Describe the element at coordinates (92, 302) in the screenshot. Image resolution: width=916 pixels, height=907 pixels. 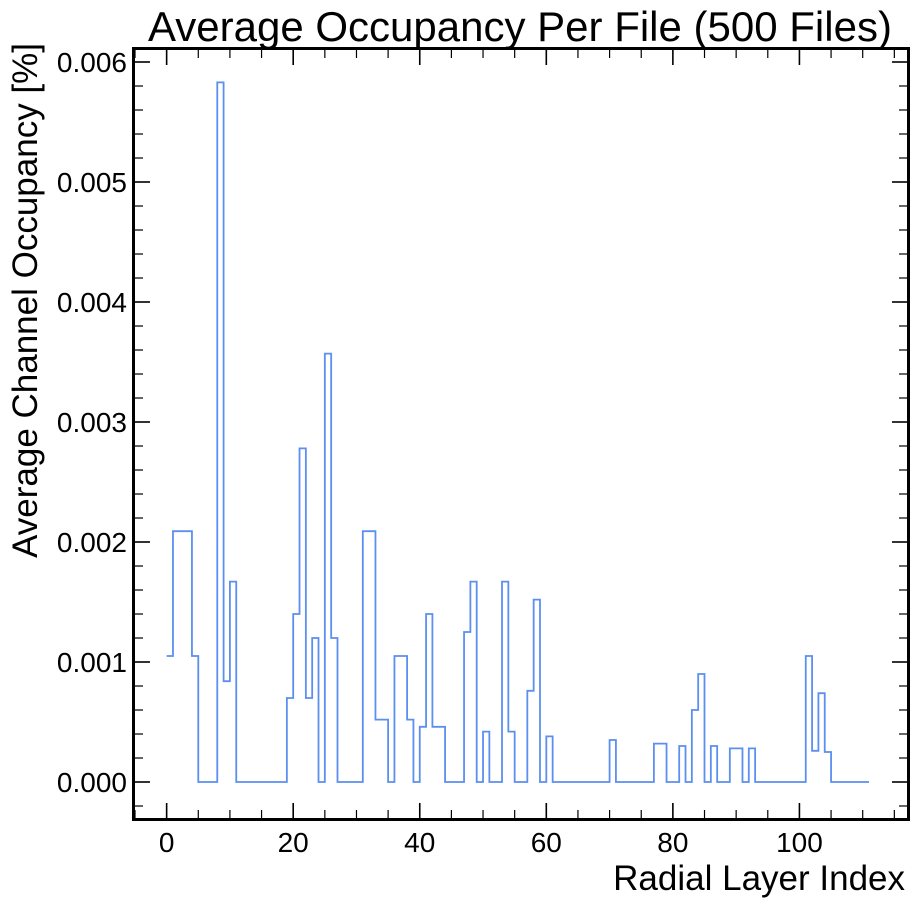
I see `y-tick-label: 0.004` at that location.